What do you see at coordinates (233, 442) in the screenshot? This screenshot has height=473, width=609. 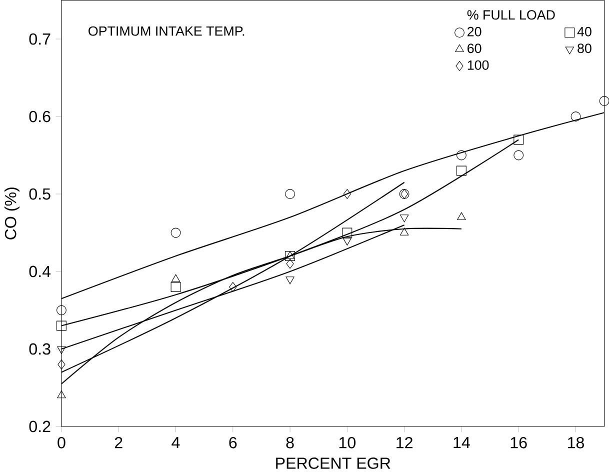 I see `x-tick-label: 6` at bounding box center [233, 442].